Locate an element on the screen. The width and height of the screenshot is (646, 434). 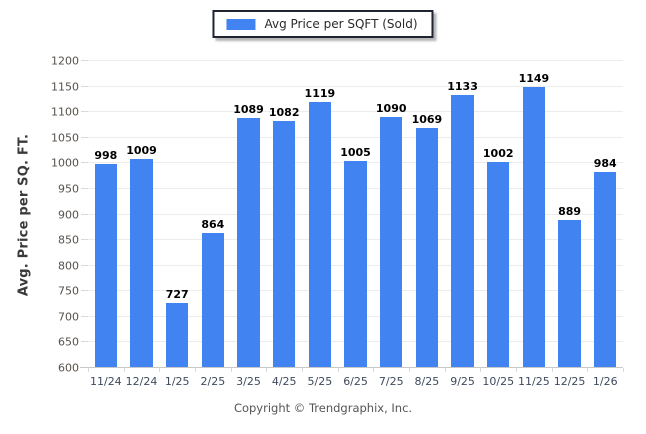
y-tick-label: 950 is located at coordinates (68, 189).